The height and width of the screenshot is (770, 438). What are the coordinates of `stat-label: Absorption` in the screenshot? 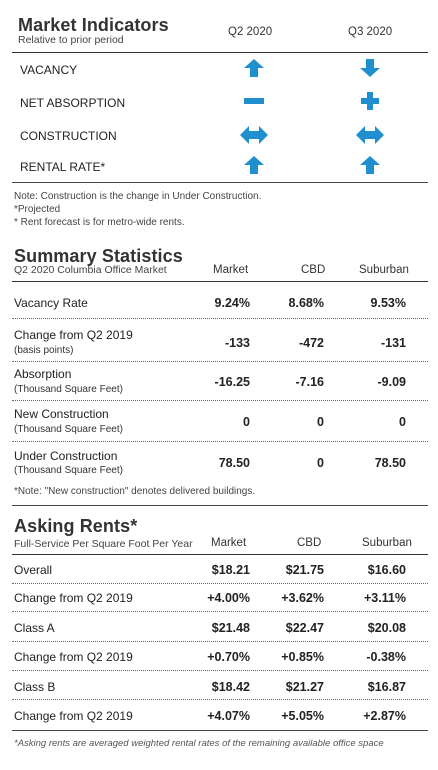 It's located at (43, 374).